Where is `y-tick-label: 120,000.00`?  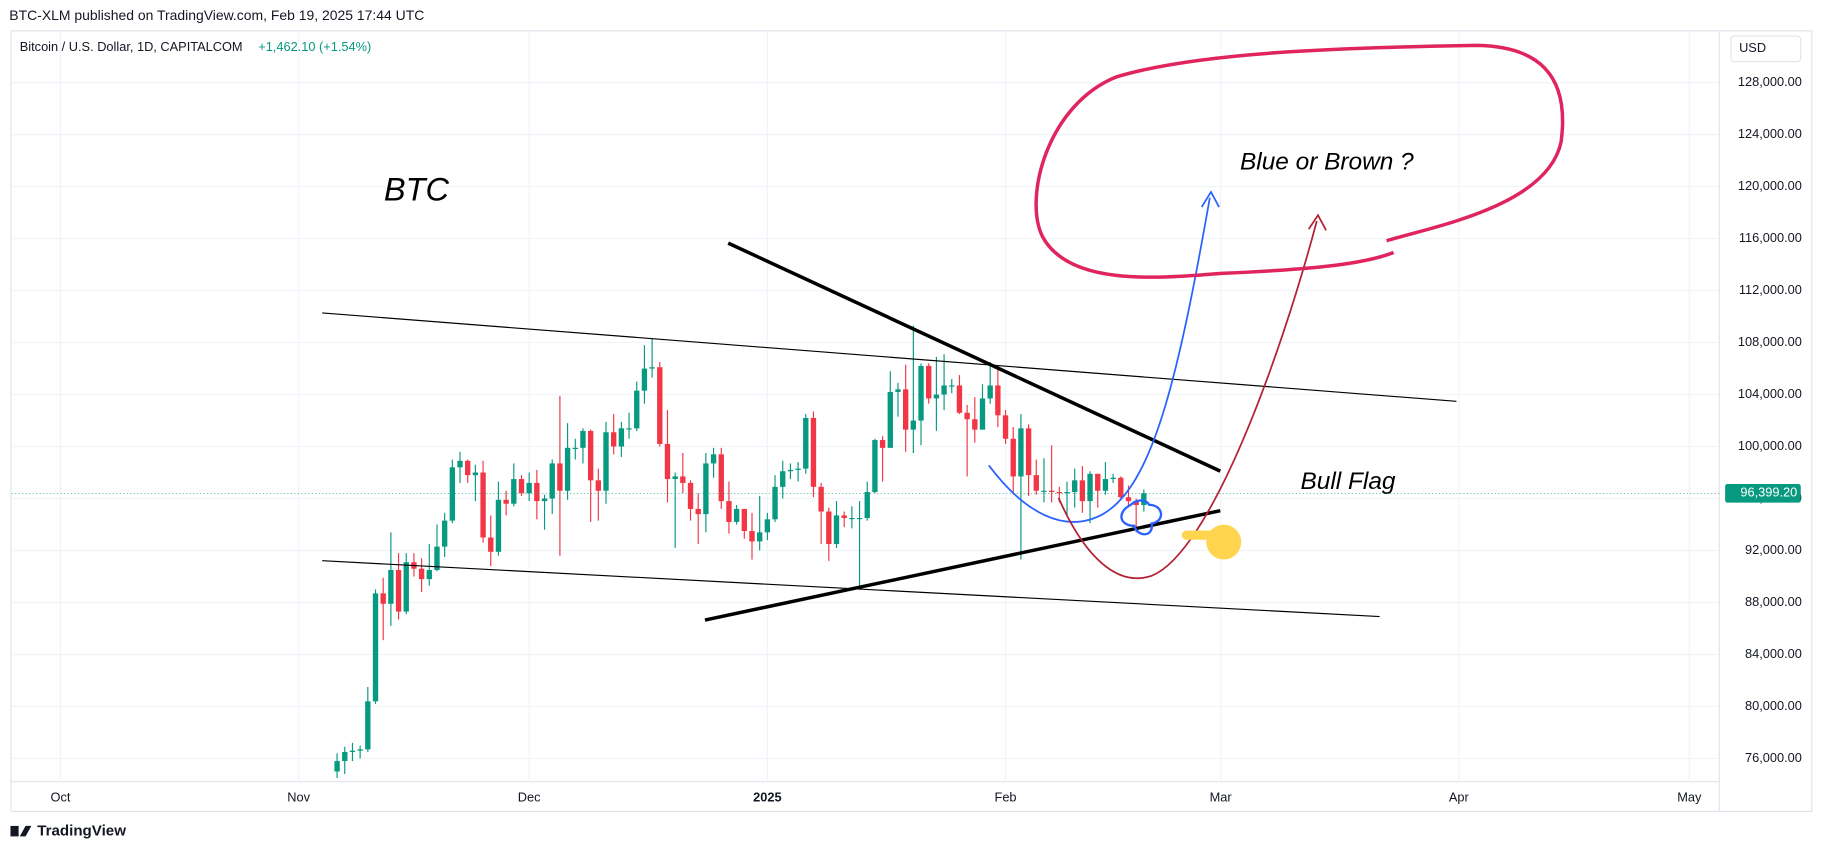
y-tick-label: 120,000.00 is located at coordinates (1770, 185).